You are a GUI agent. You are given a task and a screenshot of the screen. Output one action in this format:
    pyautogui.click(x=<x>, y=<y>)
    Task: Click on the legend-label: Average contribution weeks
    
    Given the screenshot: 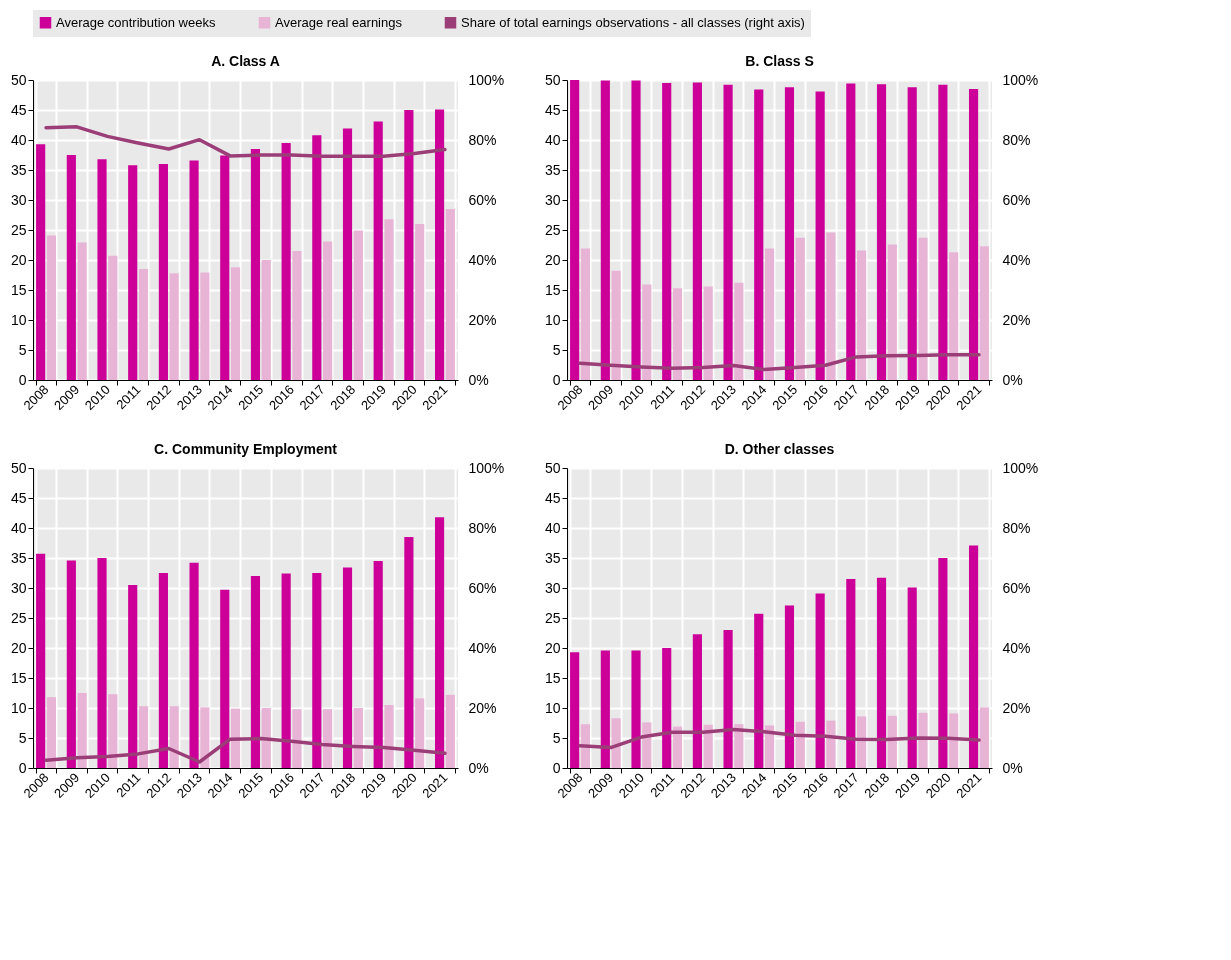 What is the action you would take?
    pyautogui.click(x=136, y=22)
    